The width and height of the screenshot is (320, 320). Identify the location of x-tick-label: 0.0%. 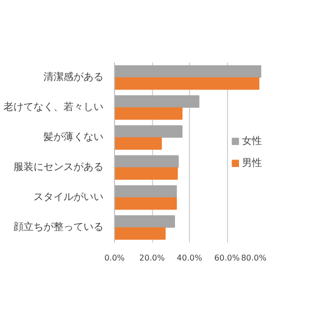
(115, 258).